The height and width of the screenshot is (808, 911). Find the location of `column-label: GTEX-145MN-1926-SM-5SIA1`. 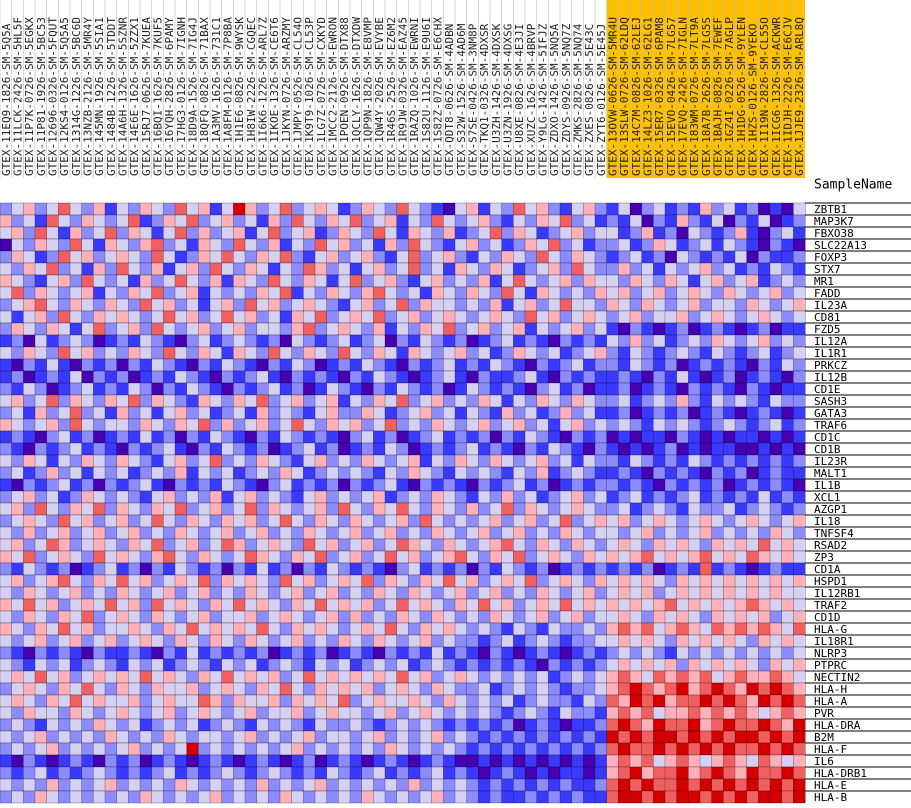

column-label: GTEX-145MN-1926-SM-5SIA1 is located at coordinates (99, 96).